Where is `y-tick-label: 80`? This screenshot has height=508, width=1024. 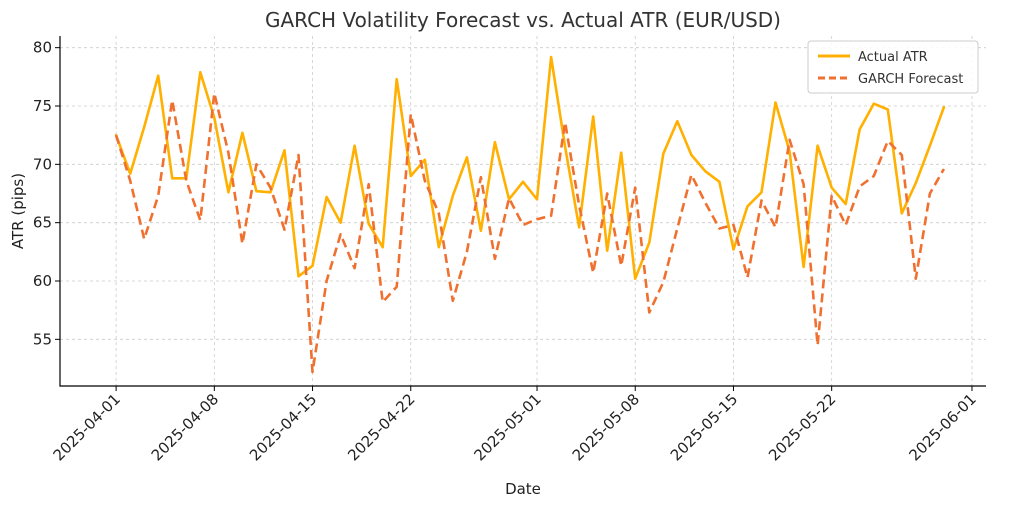 y-tick-label: 80 is located at coordinates (42, 48).